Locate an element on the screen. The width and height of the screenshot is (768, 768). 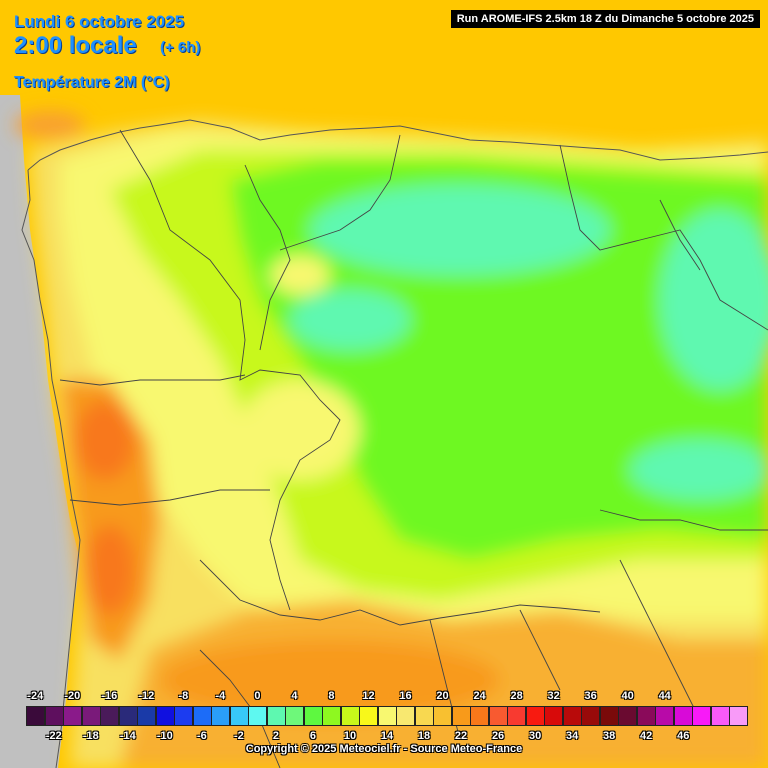
cool-patch-southeast is located at coordinates (699, 470).